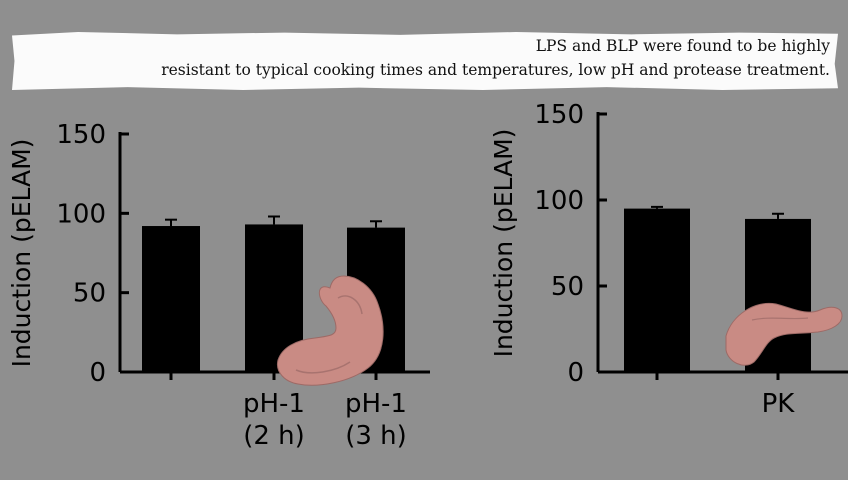 The width and height of the screenshot is (848, 480). What do you see at coordinates (784, 334) in the screenshot?
I see `pancreas-icon` at bounding box center [784, 334].